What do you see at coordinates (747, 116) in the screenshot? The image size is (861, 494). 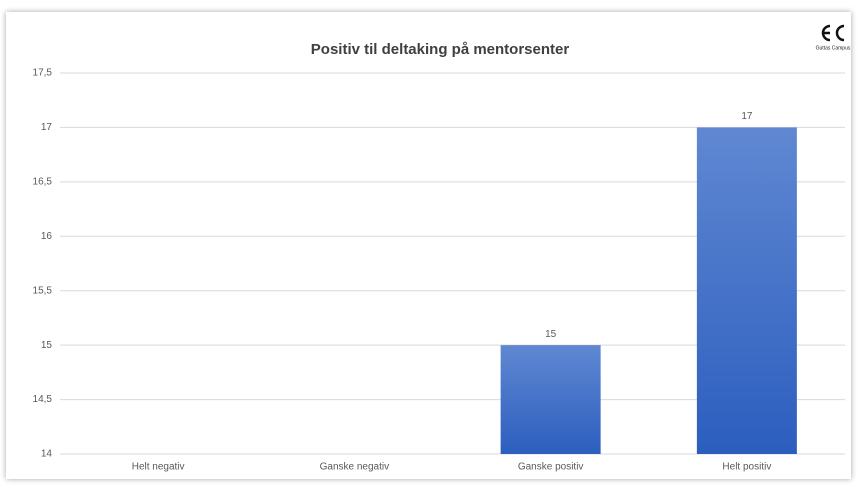 I see `data-label: 17` at bounding box center [747, 116].